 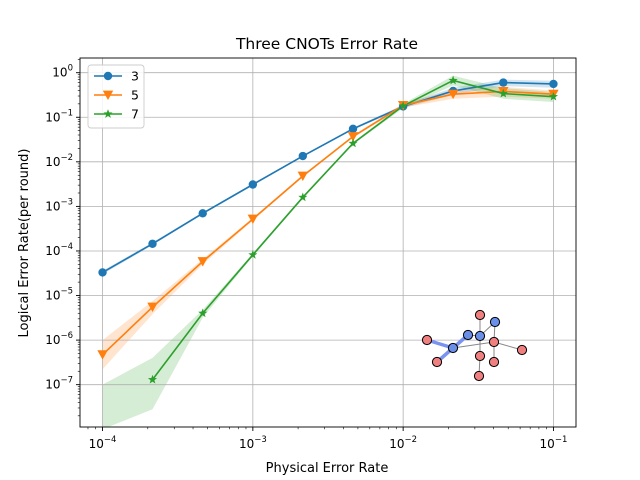 What do you see at coordinates (59, 161) in the screenshot?
I see `y-tick-label: 10⁻²` at bounding box center [59, 161].